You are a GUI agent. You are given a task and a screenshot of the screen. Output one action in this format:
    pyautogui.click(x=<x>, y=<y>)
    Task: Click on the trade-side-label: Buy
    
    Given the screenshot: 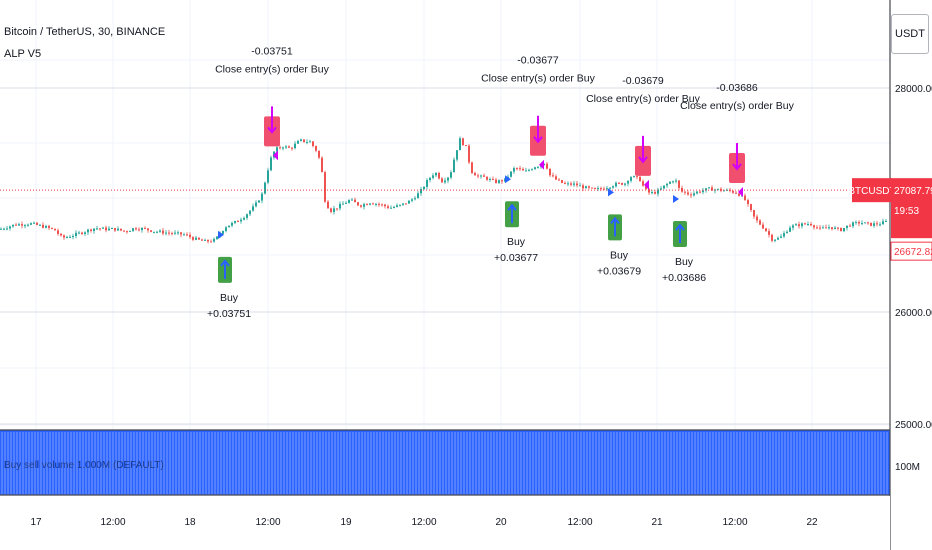 What is the action you would take?
    pyautogui.click(x=684, y=262)
    